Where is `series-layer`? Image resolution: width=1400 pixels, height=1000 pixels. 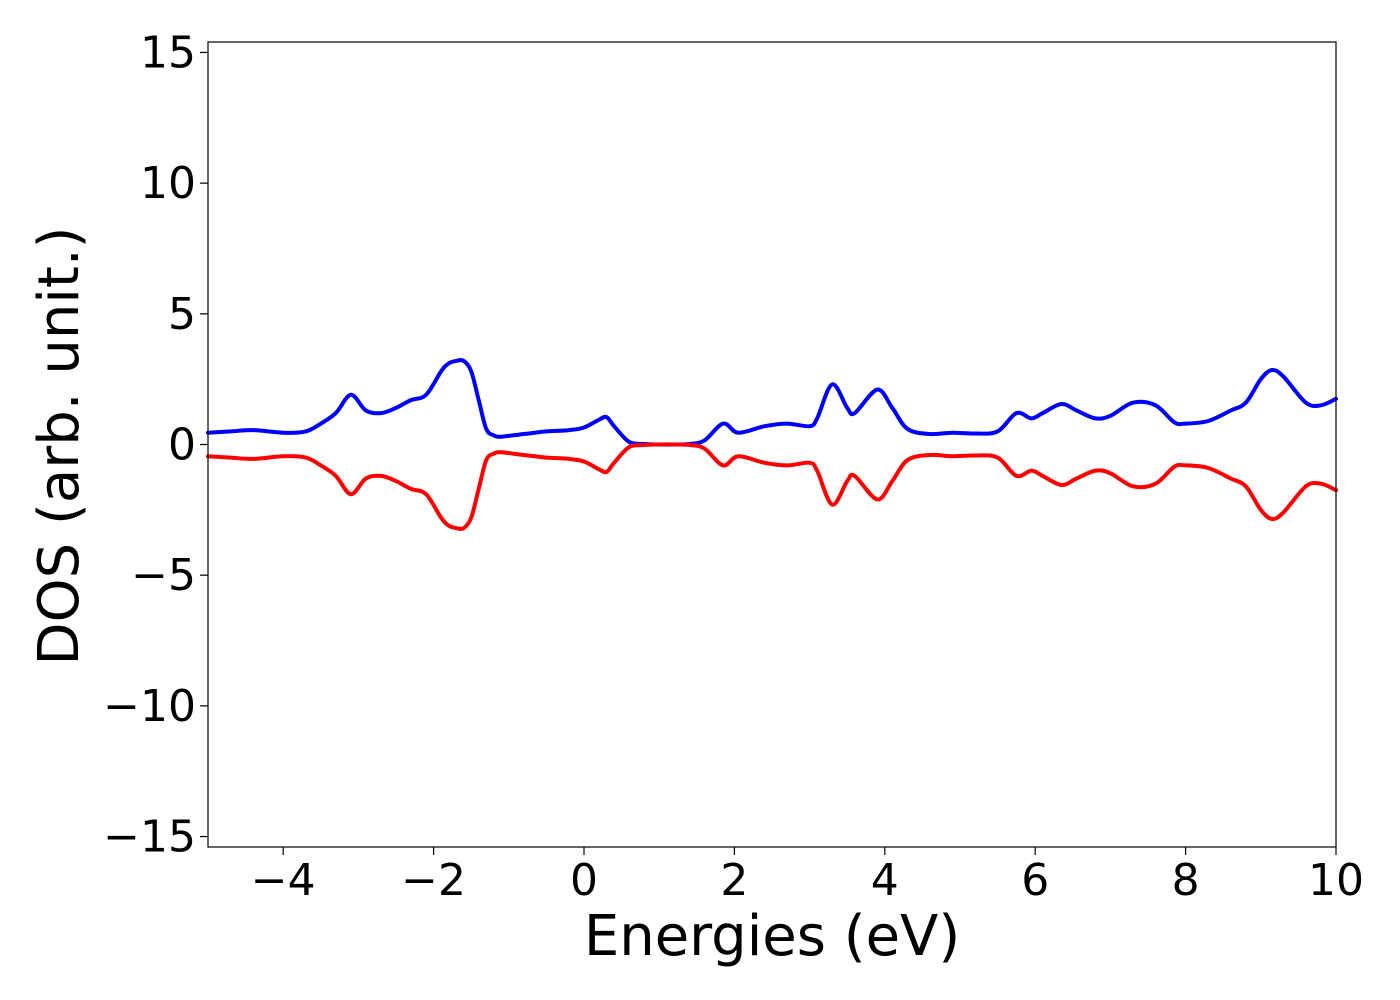 series-layer is located at coordinates (772, 444).